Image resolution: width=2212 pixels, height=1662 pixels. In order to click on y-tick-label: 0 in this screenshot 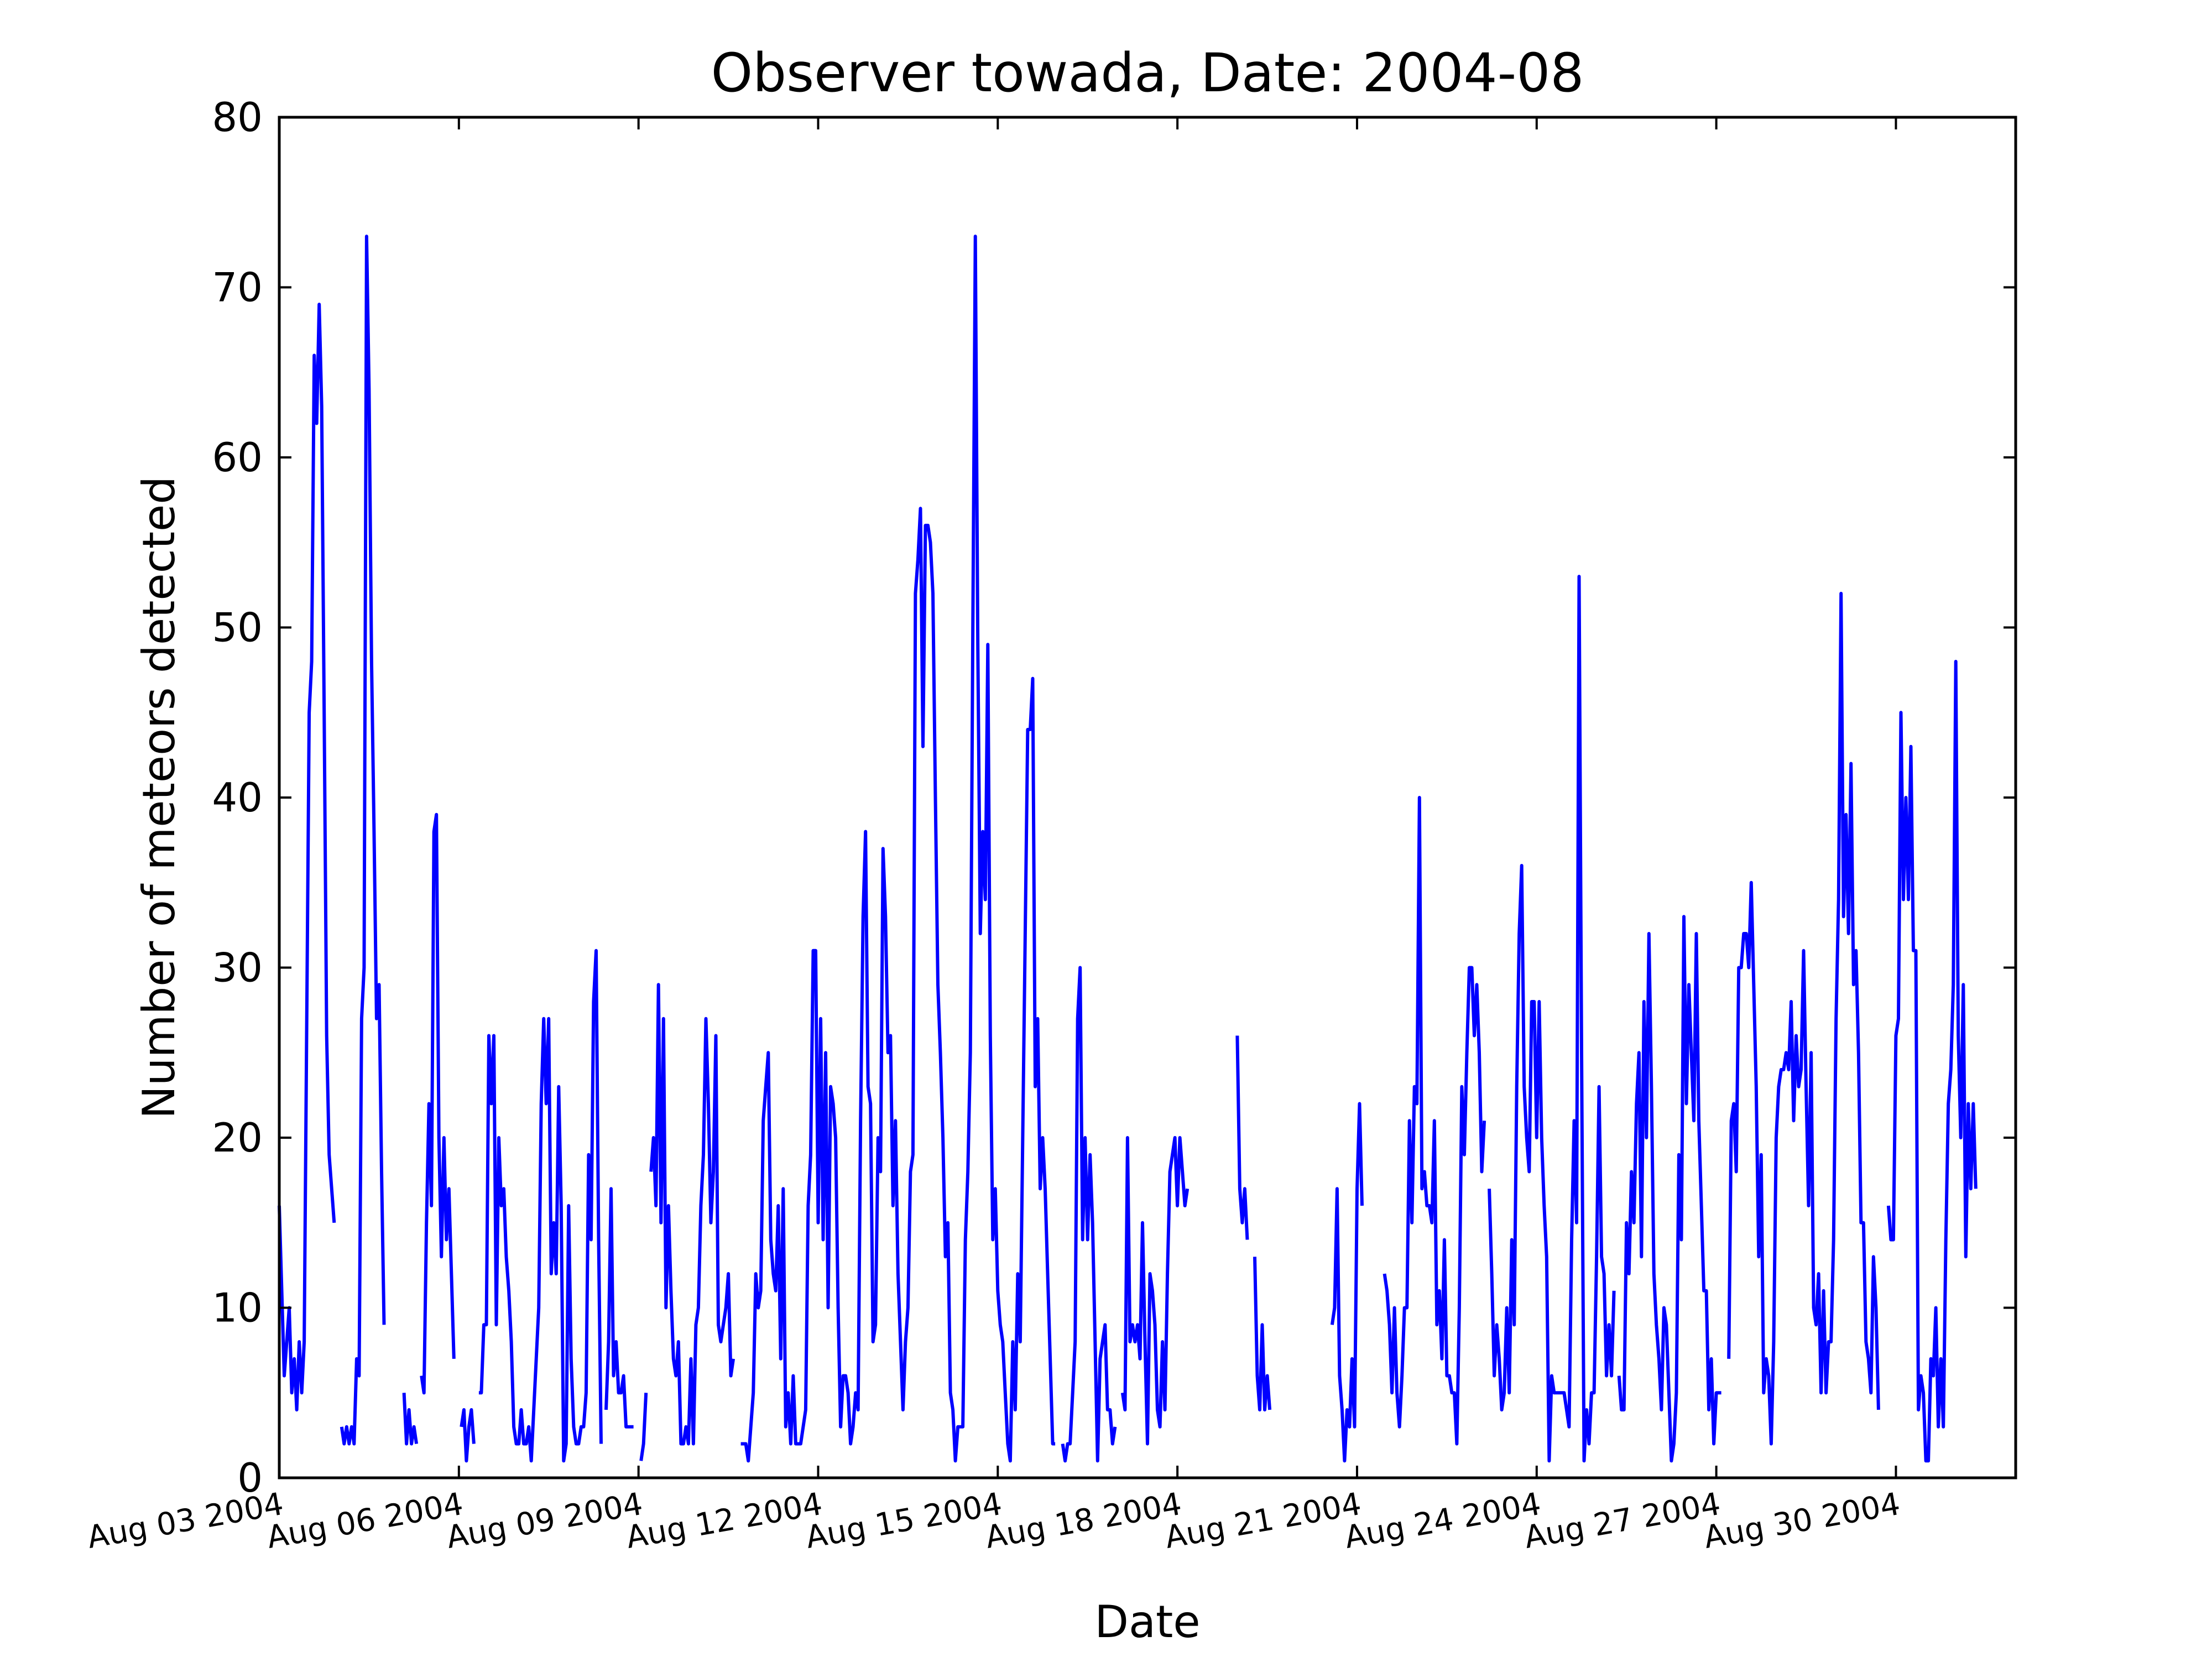, I will do `click(250, 1478)`.